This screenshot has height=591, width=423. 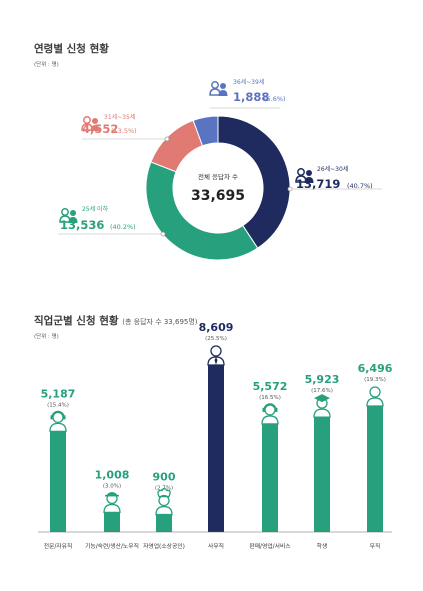 I want to click on age-25-under-value: 13,536, so click(x=82, y=225).